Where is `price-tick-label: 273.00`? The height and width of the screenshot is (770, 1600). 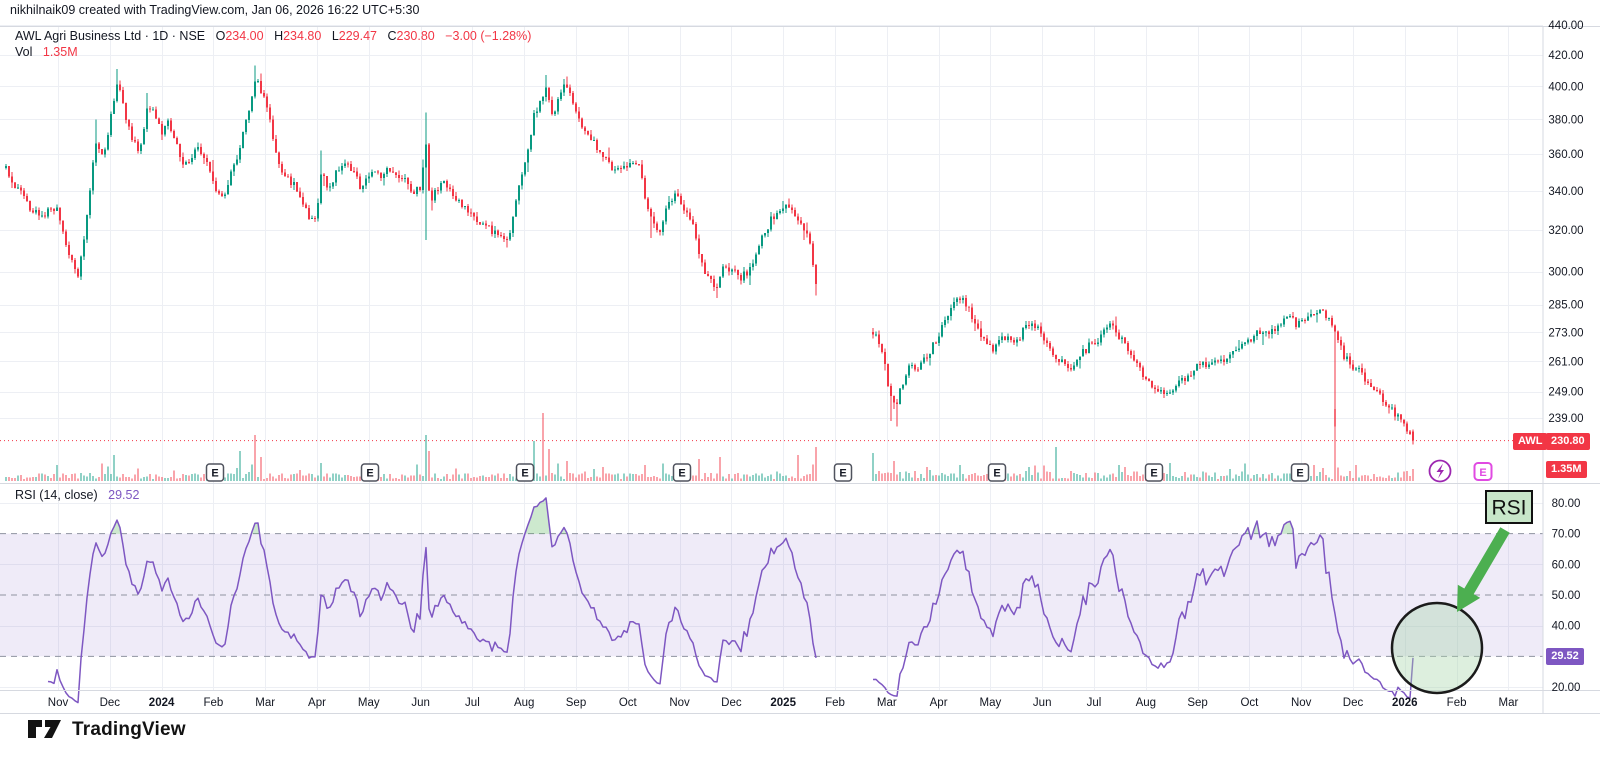 price-tick-label: 273.00 is located at coordinates (1565, 333).